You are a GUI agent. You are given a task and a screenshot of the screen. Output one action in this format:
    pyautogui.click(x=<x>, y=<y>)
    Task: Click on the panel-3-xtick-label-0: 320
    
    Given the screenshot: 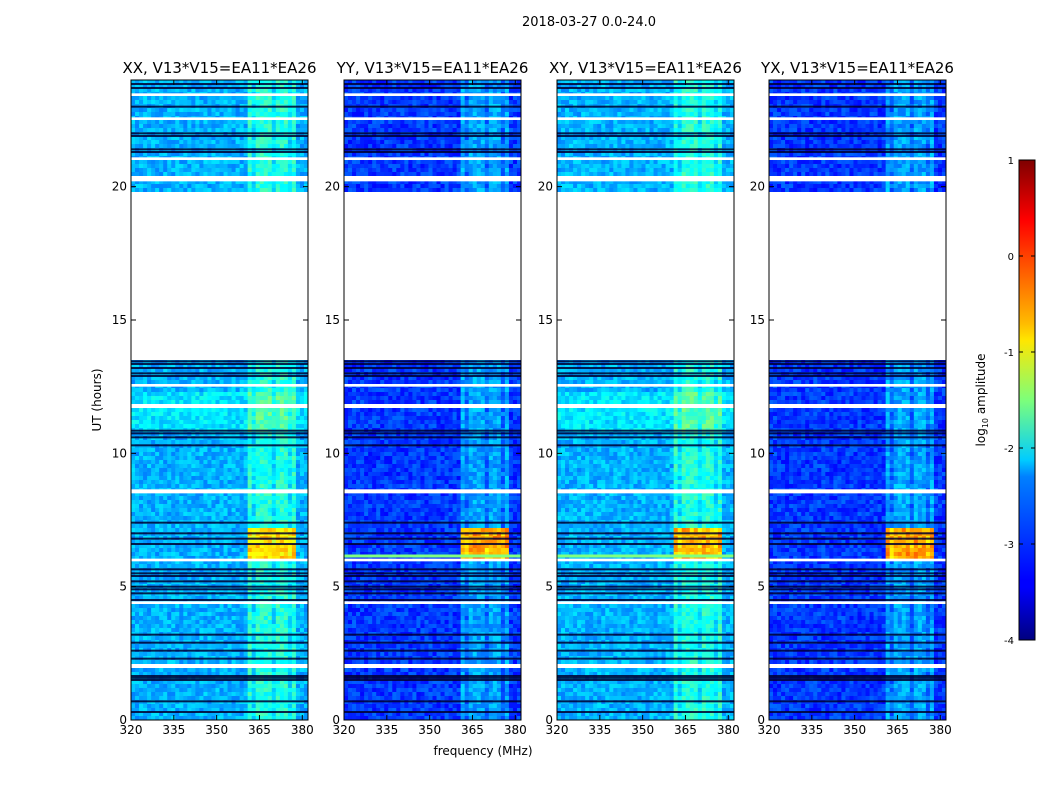 What is the action you would take?
    pyautogui.click(x=769, y=730)
    